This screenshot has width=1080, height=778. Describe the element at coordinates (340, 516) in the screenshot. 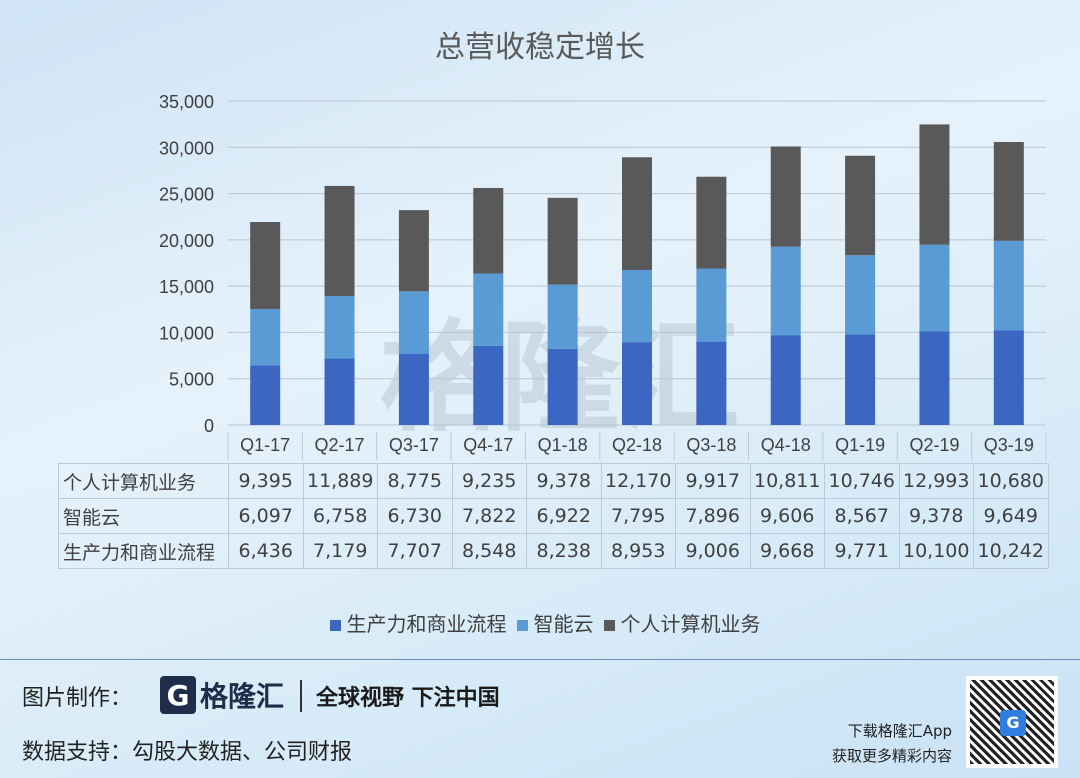

I see `table-cell: 6,758` at that location.